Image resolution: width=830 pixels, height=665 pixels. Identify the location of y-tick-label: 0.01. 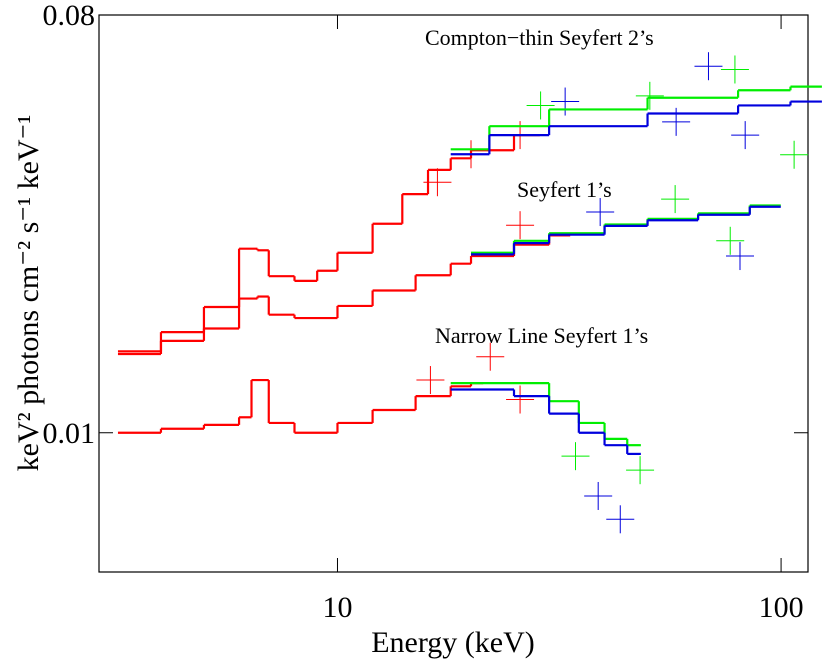
(69, 433).